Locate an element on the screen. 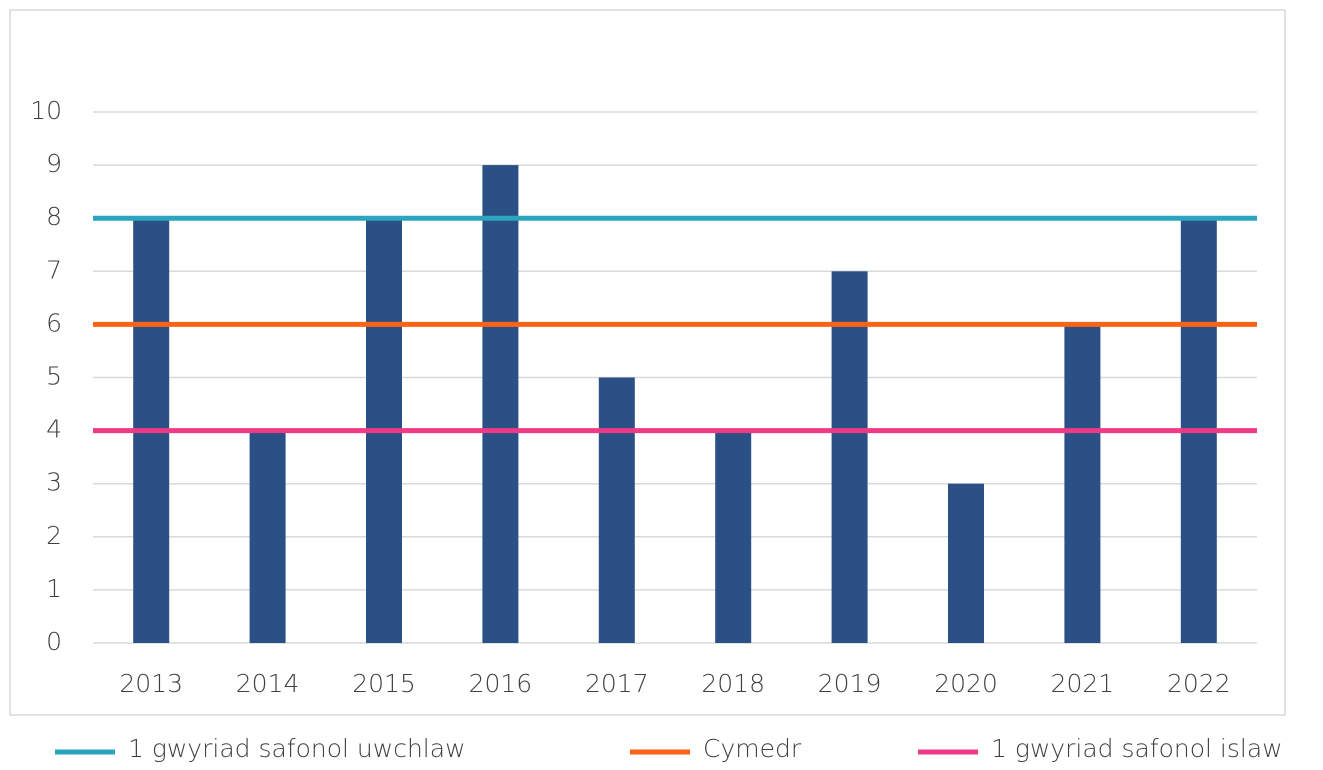  y-tick-label: 7 is located at coordinates (54, 269).